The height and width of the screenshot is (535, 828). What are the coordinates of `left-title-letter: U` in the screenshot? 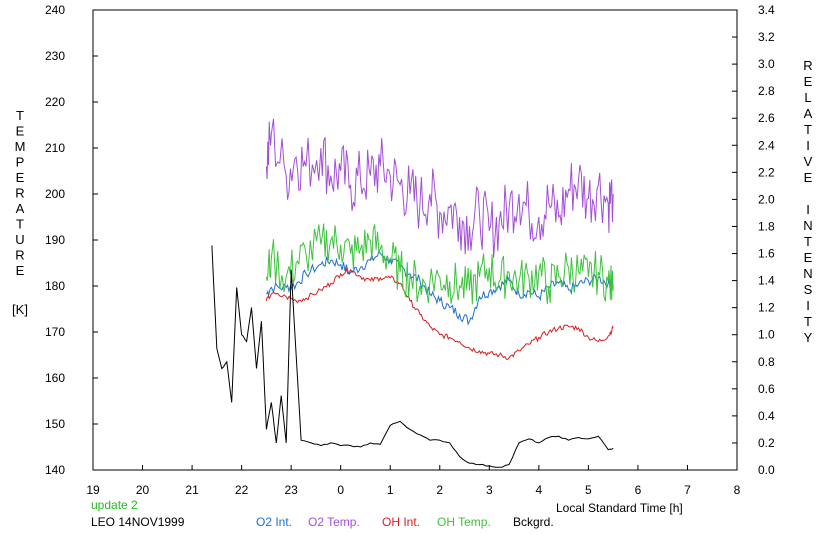 It's located at (19, 239).